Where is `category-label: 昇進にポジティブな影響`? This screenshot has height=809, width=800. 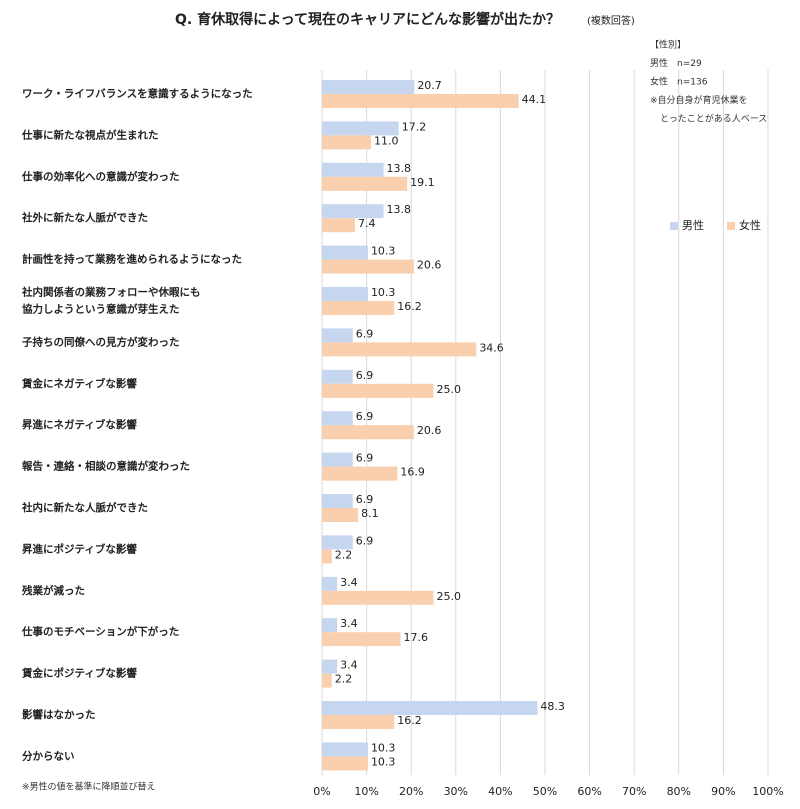
category-label: 昇進にポジティブな影響 is located at coordinates (79, 548).